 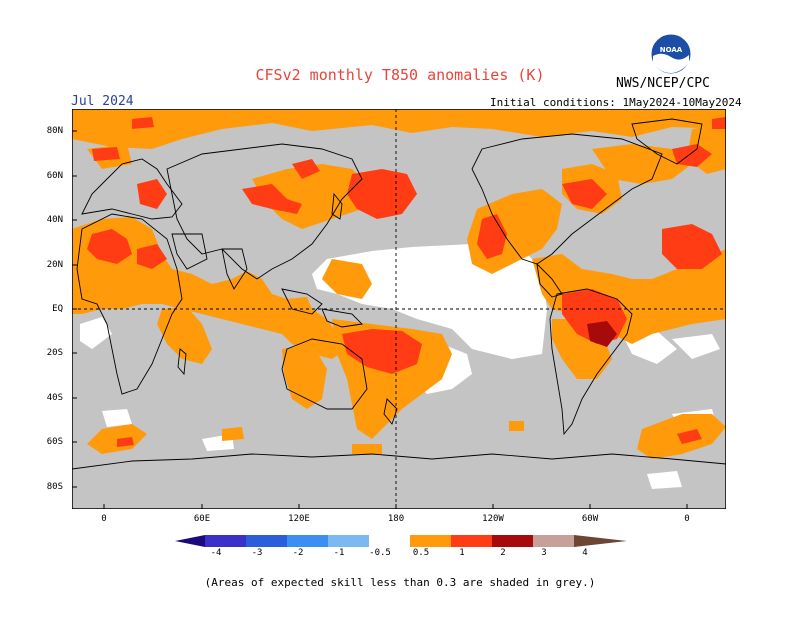 I want to click on legend-minus2-minus1, so click(x=307, y=541).